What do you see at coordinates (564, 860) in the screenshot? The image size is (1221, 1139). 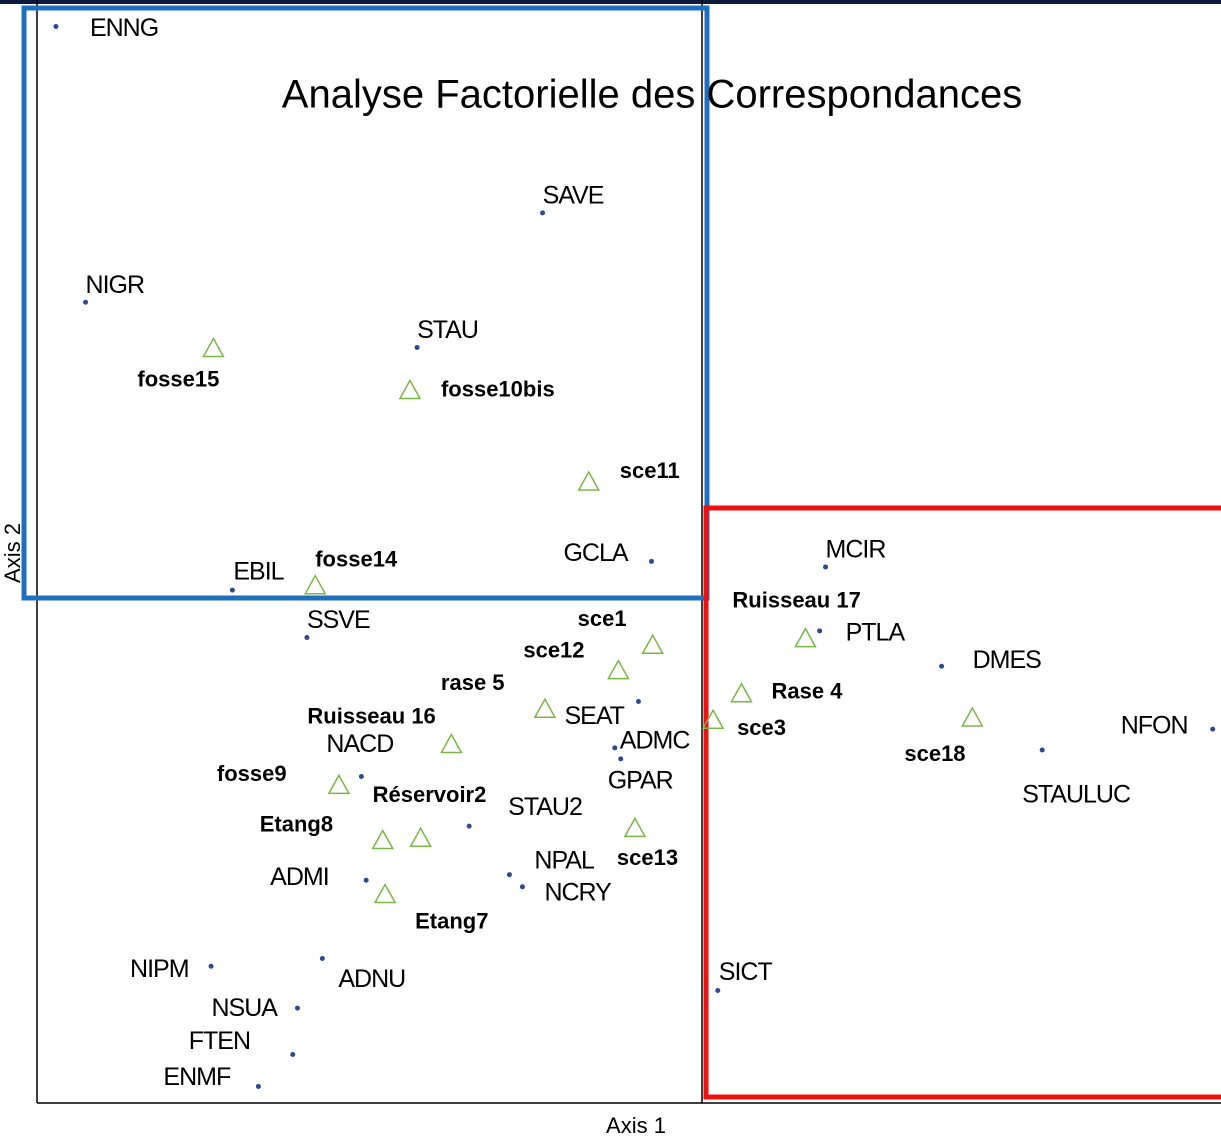 I see `point-label: NPAL` at bounding box center [564, 860].